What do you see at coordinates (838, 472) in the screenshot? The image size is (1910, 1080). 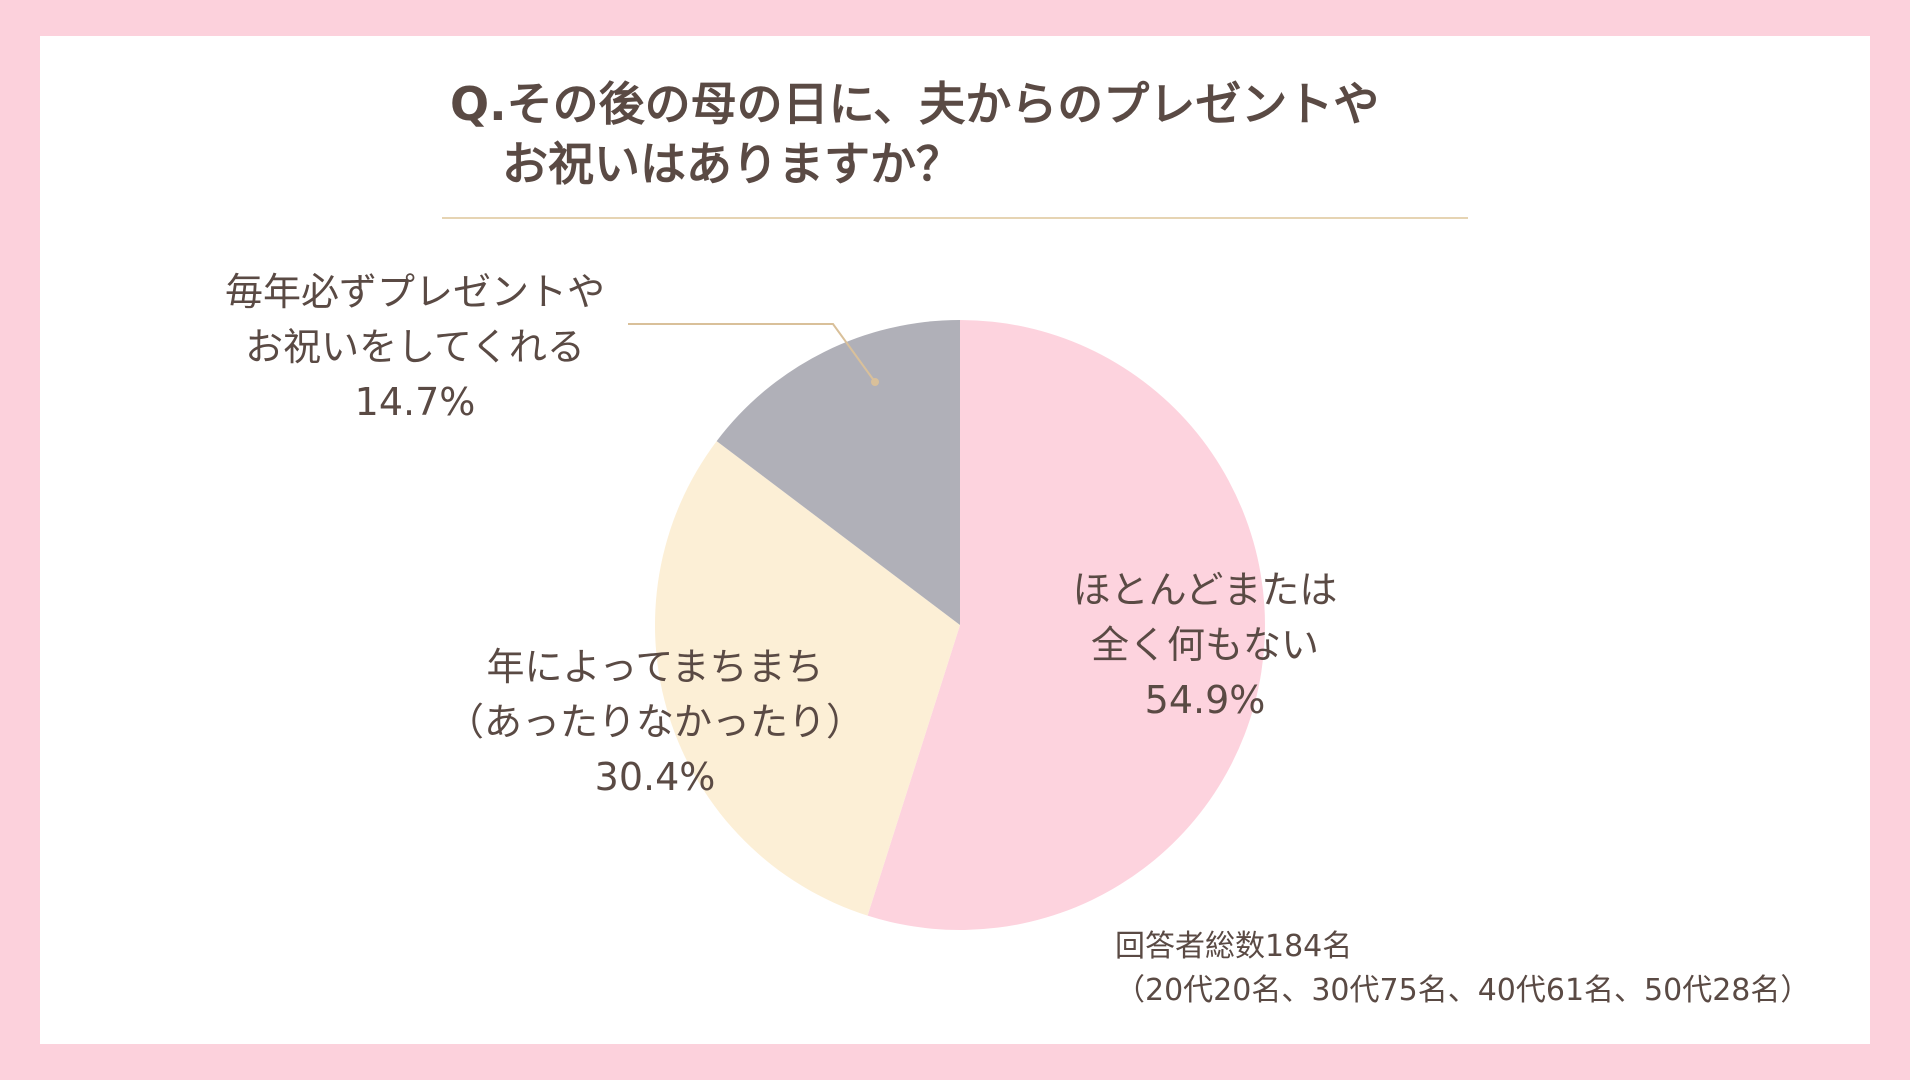 I see `pie-slice-every-year` at bounding box center [838, 472].